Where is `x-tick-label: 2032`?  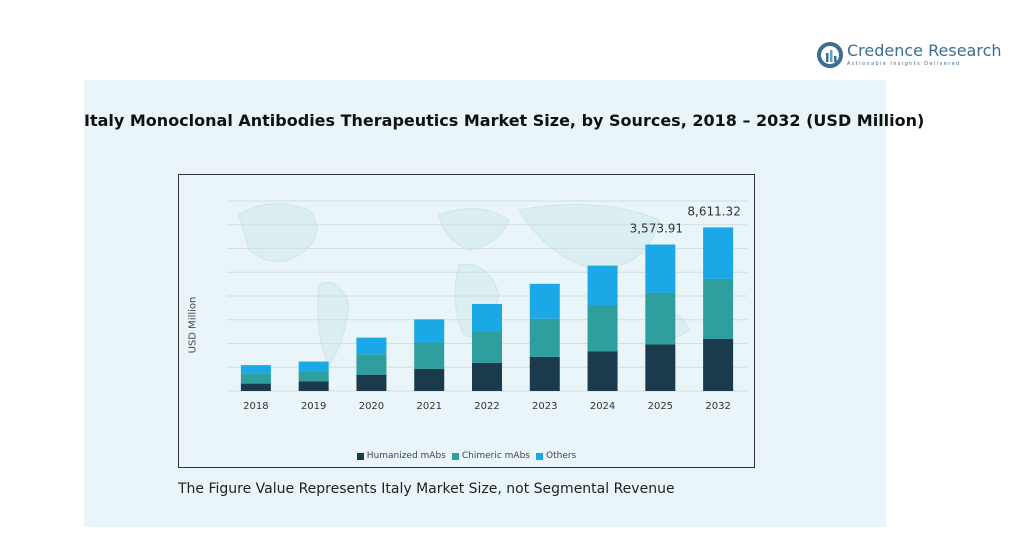 x-tick-label: 2032 is located at coordinates (717, 406).